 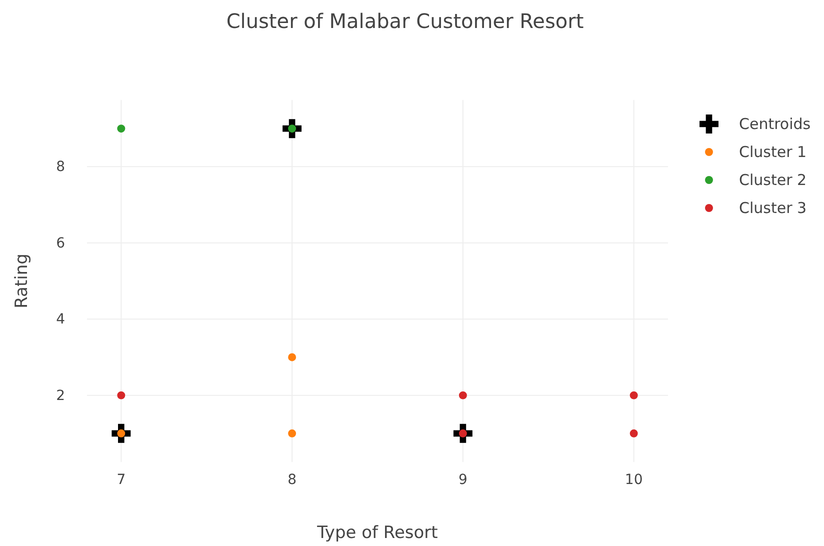 I want to click on y-tick-label: 4, so click(x=61, y=320).